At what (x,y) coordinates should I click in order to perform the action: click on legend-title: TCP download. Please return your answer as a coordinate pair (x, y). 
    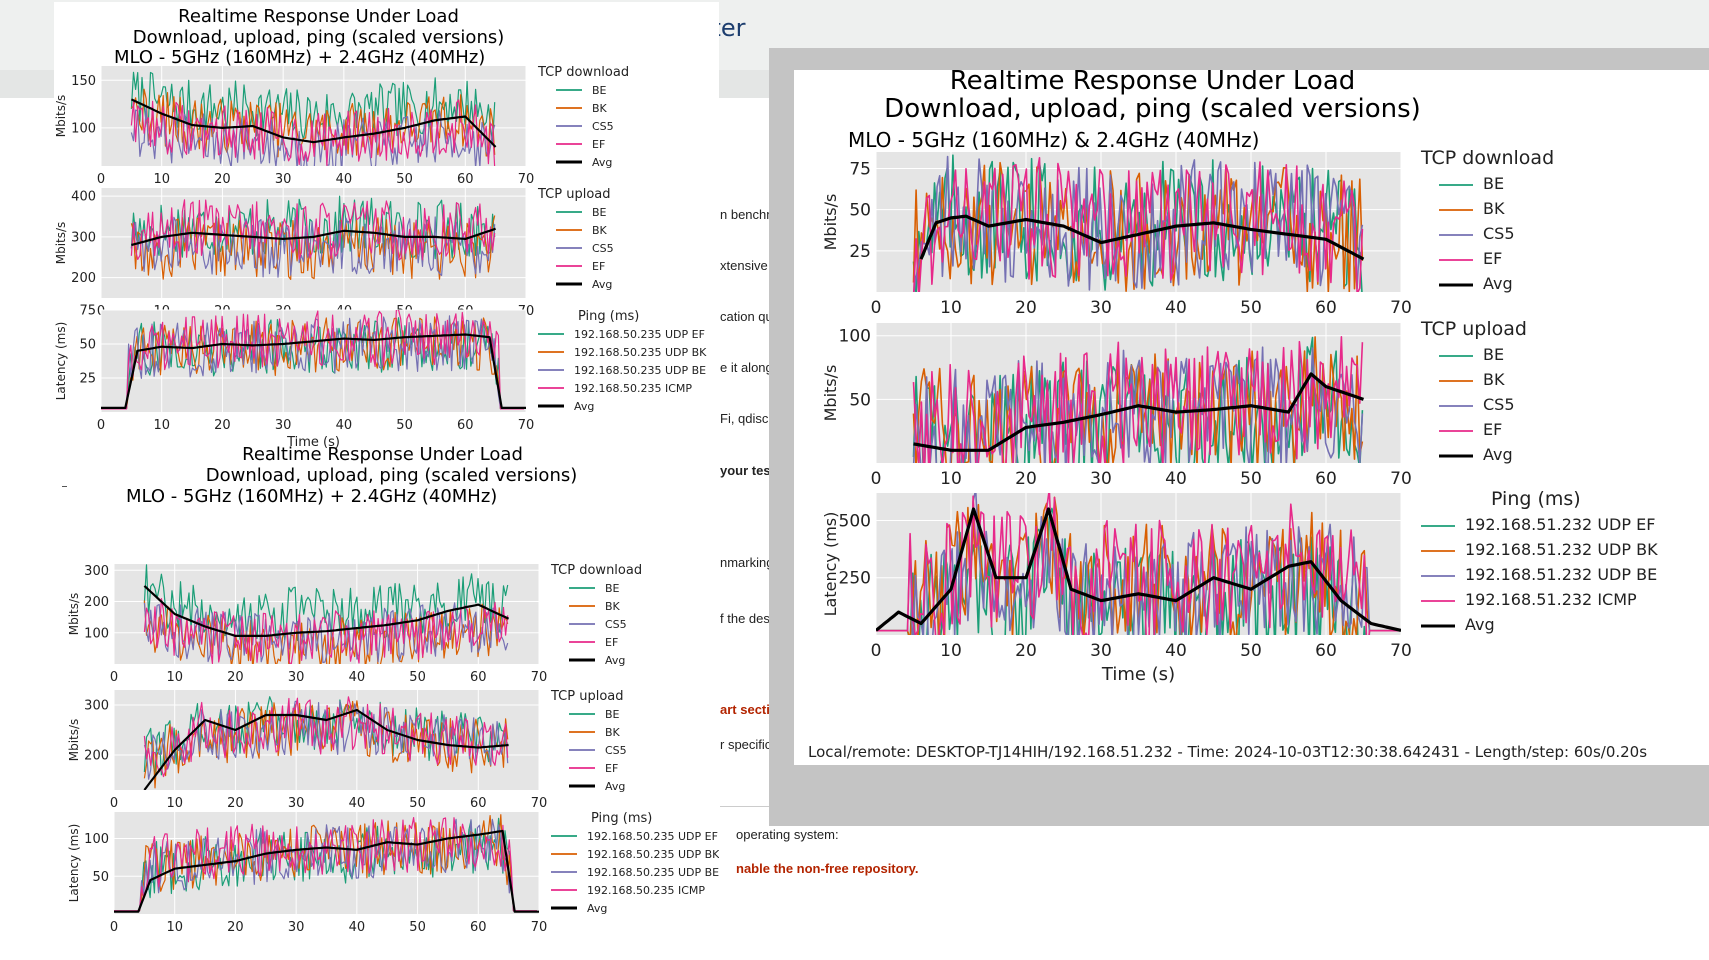
    Looking at the image, I should click on (1487, 158).